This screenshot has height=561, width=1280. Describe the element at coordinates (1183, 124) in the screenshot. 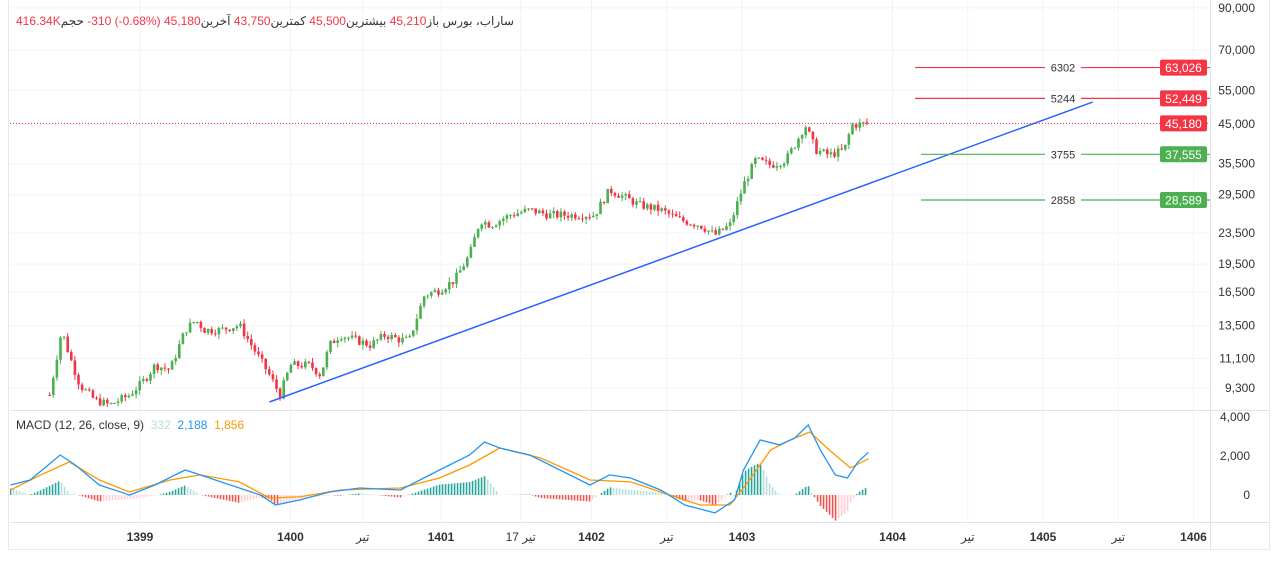

I see `last-price-label: 45,180` at that location.